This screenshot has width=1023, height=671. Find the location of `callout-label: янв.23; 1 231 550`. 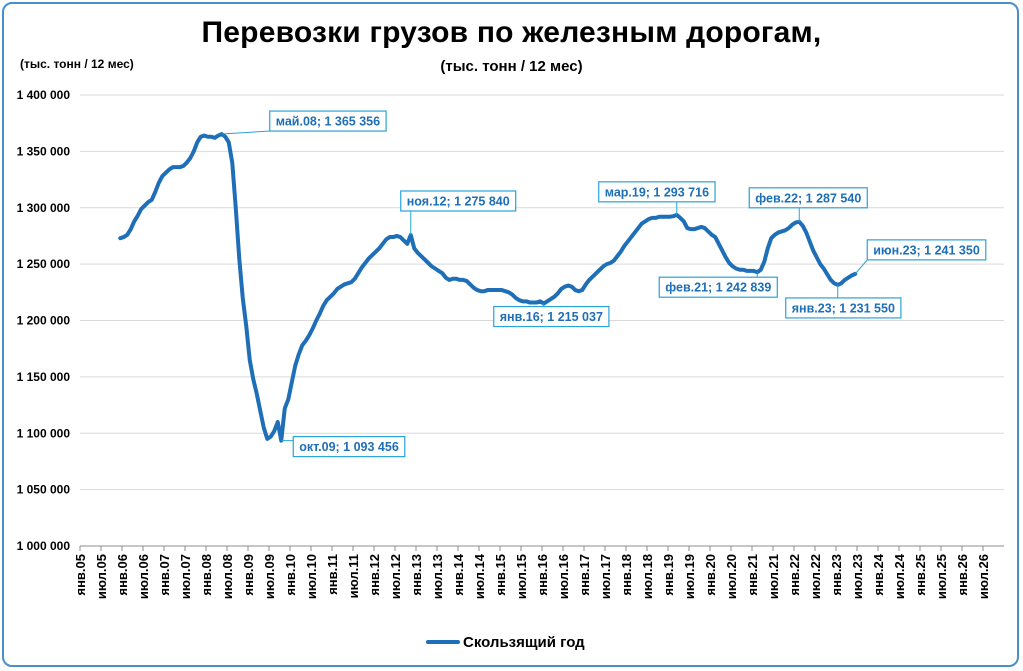

callout-label: янв.23; 1 231 550 is located at coordinates (843, 308).